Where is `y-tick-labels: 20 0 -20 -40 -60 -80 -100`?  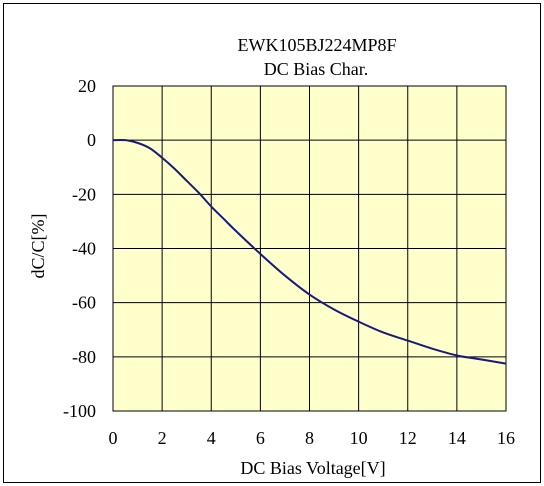 y-tick-labels: 20 0 -20 -40 -60 -80 -100 is located at coordinates (79, 248).